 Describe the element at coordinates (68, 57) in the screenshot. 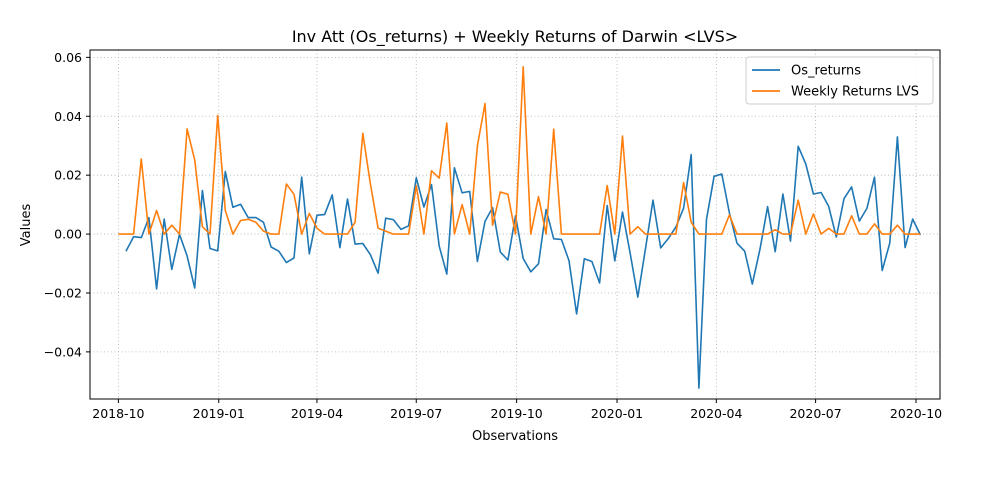

I see `y-tick-label: 0.06` at that location.